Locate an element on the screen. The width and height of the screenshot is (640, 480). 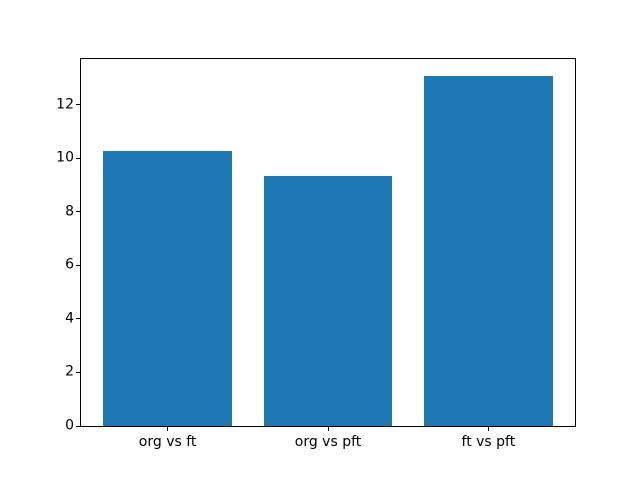
y-tick-label: 10 is located at coordinates (65, 157).